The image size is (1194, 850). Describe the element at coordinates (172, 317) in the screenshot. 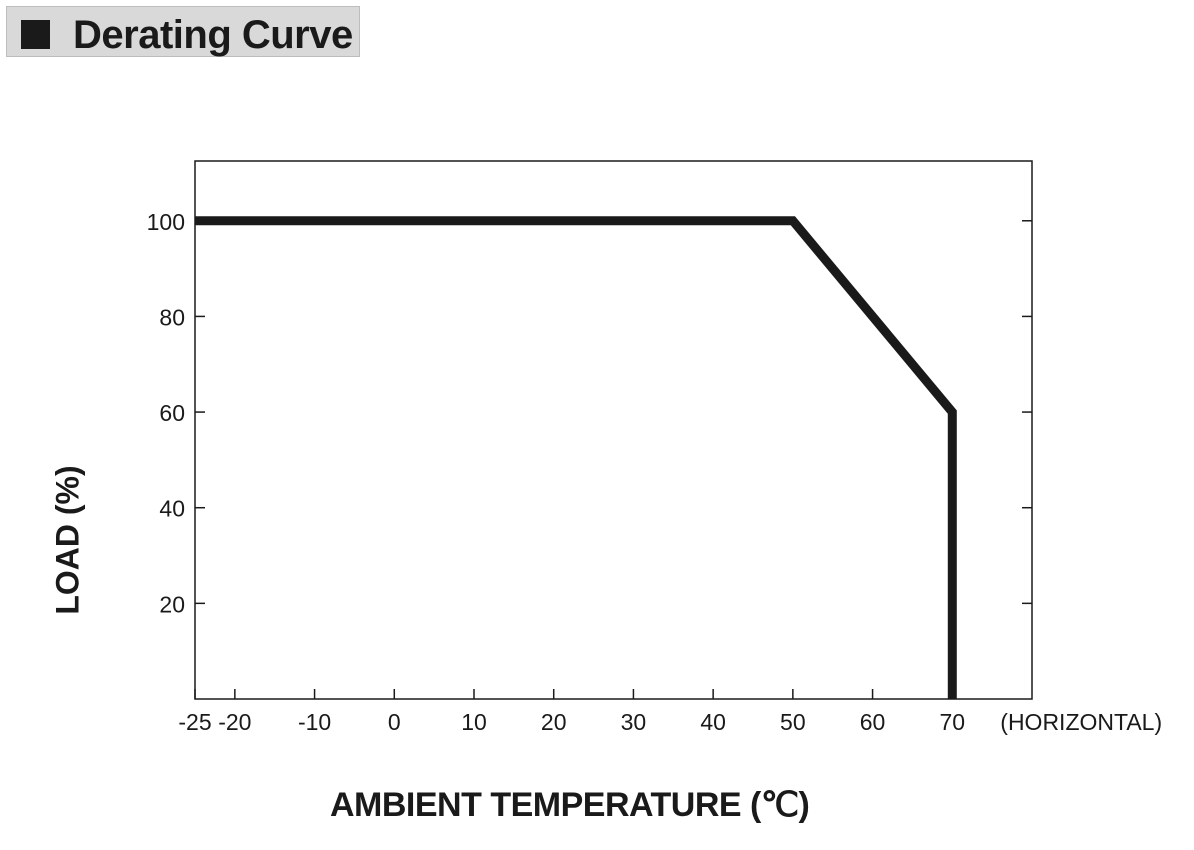

I see `y-tick-label: 80` at that location.